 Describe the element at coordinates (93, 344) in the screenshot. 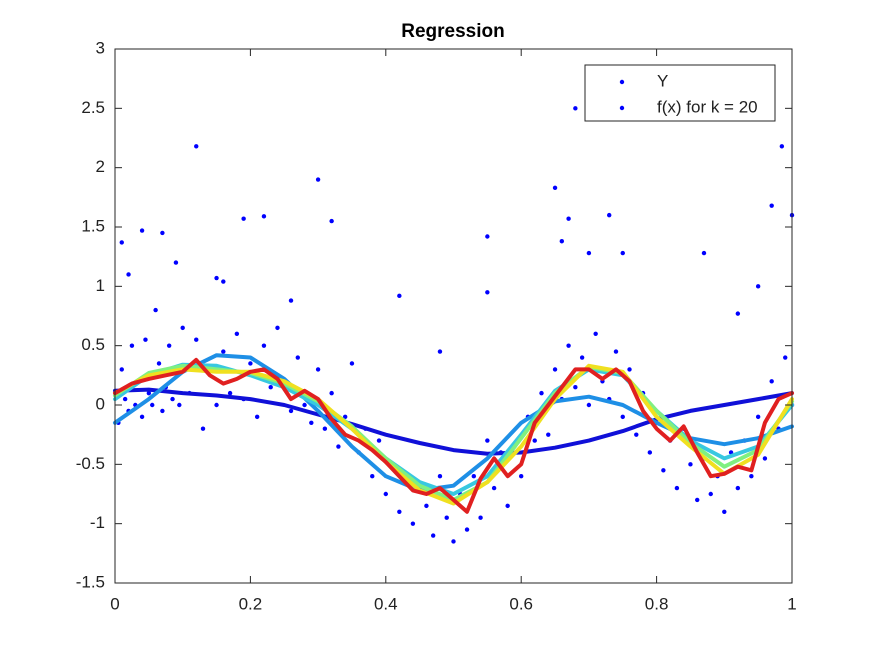

I see `y-tick-label: 0.5` at that location.